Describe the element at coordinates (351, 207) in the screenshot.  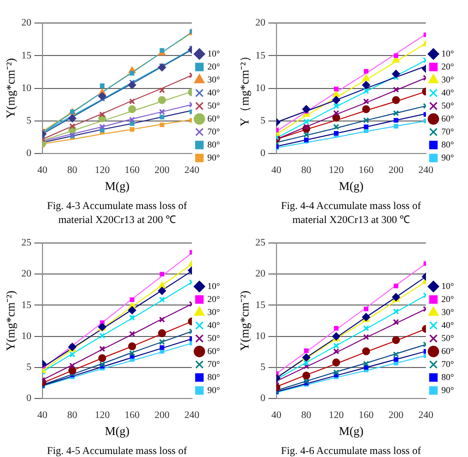
I see `text: Fig. 4-4 Accumulate mass loss of` at that location.